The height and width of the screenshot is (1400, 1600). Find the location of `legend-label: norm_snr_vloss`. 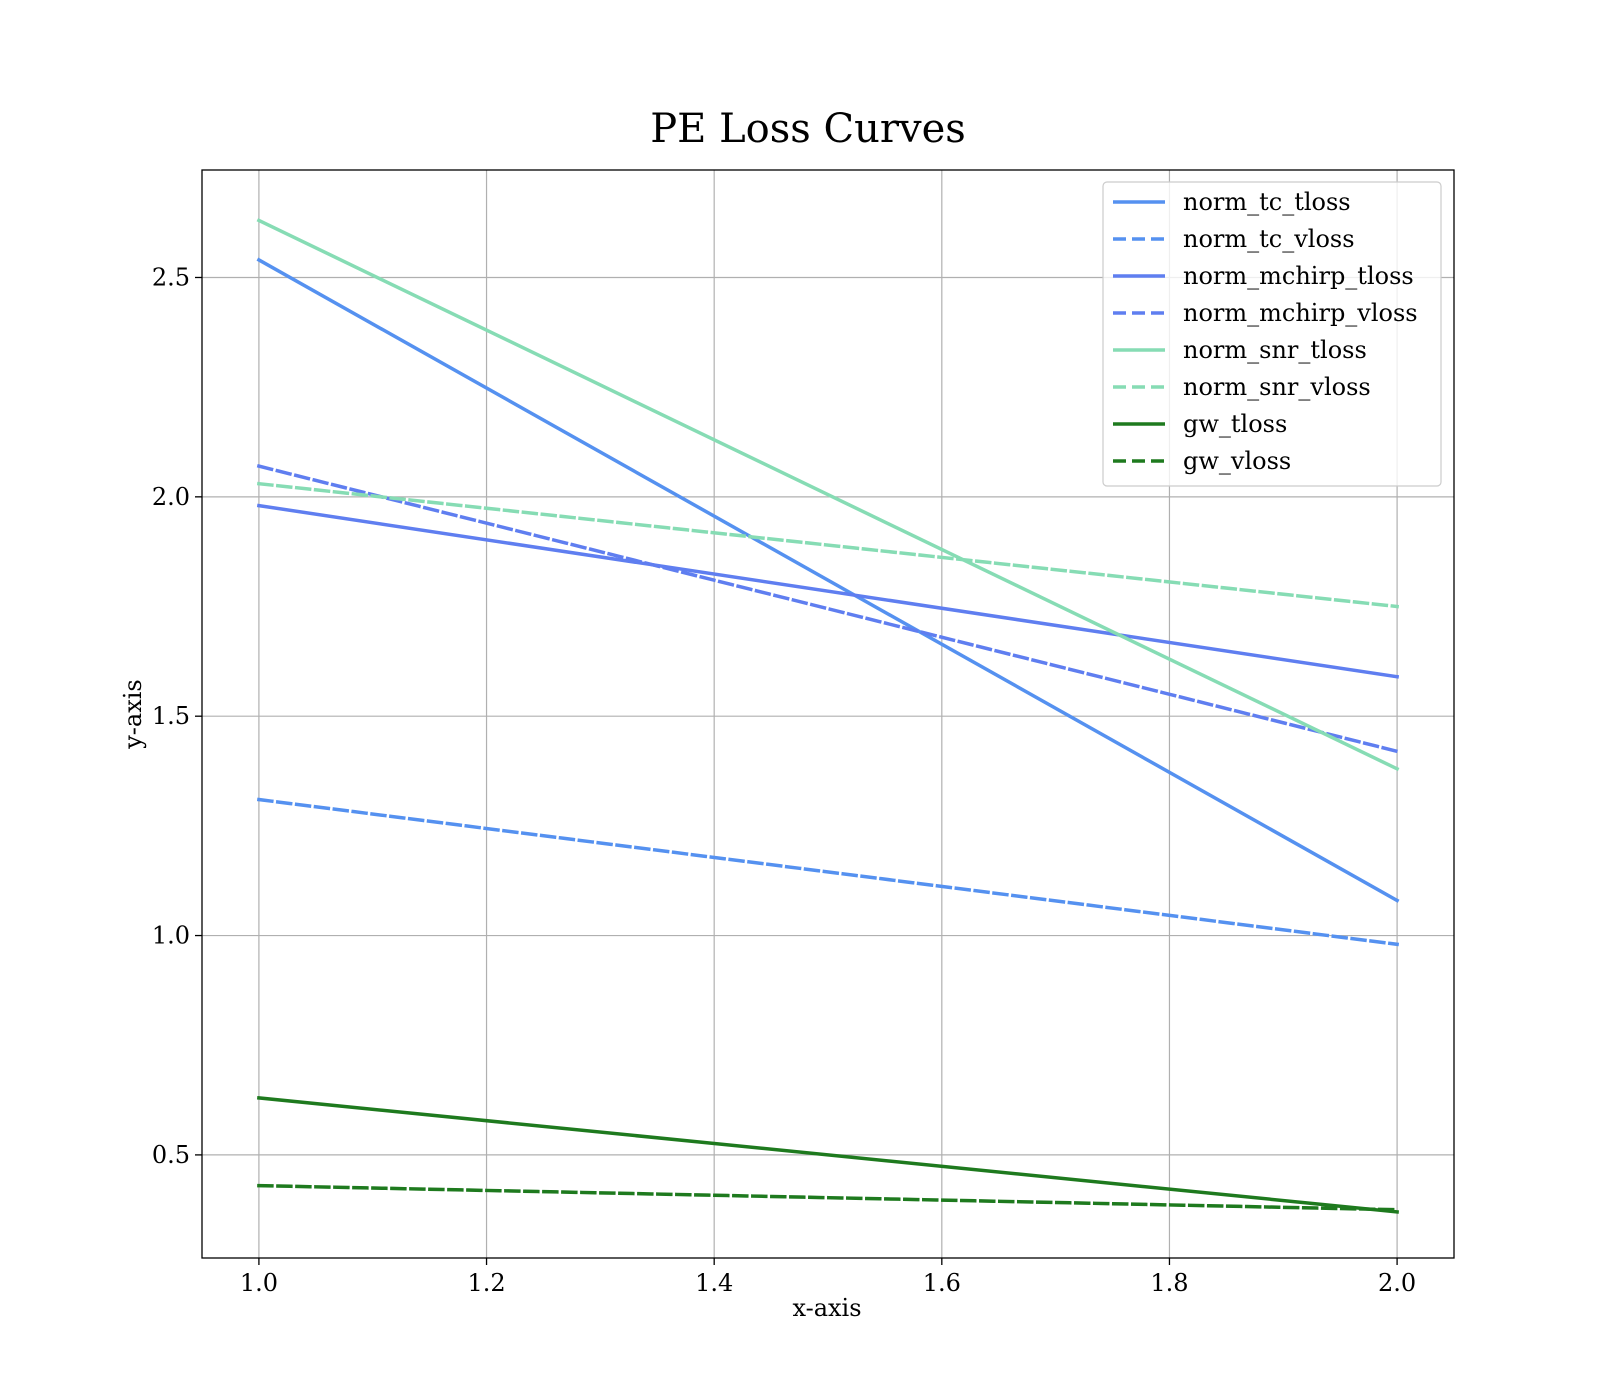

legend-label: norm_snr_vloss is located at coordinates (1277, 387).